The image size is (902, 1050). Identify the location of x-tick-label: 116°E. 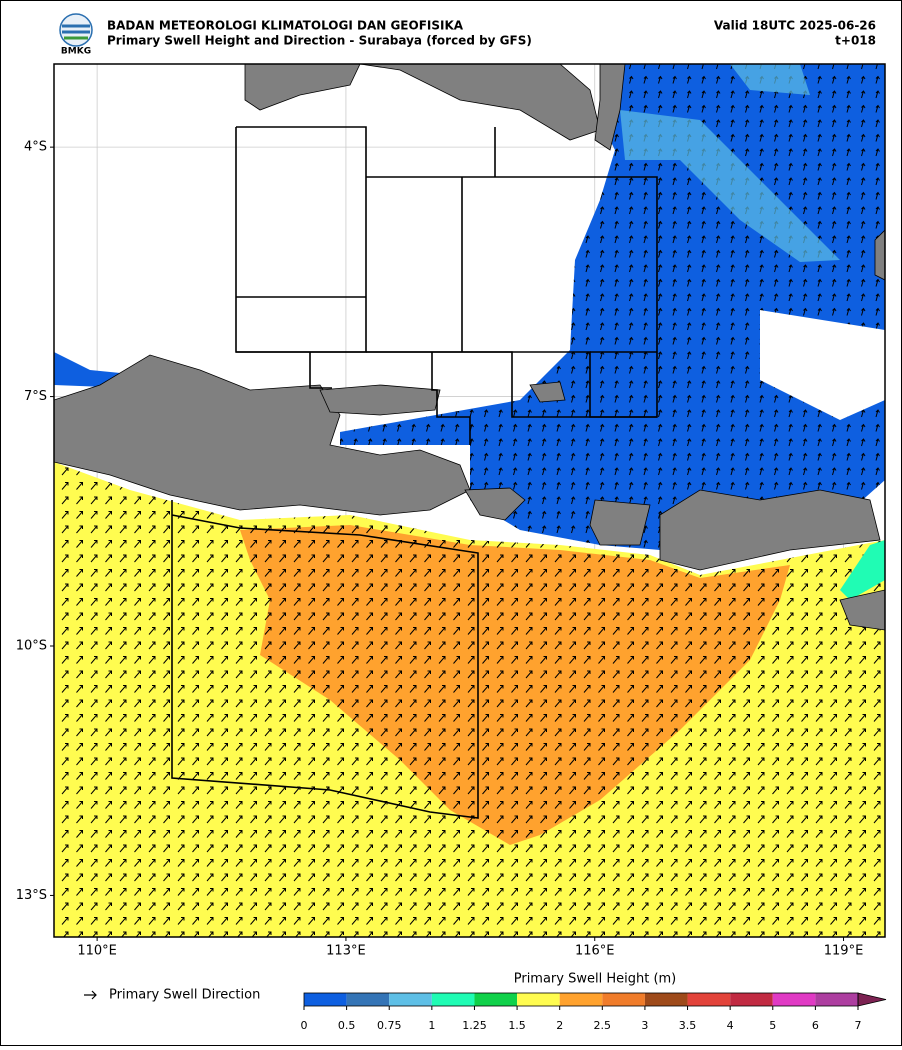
(595, 951).